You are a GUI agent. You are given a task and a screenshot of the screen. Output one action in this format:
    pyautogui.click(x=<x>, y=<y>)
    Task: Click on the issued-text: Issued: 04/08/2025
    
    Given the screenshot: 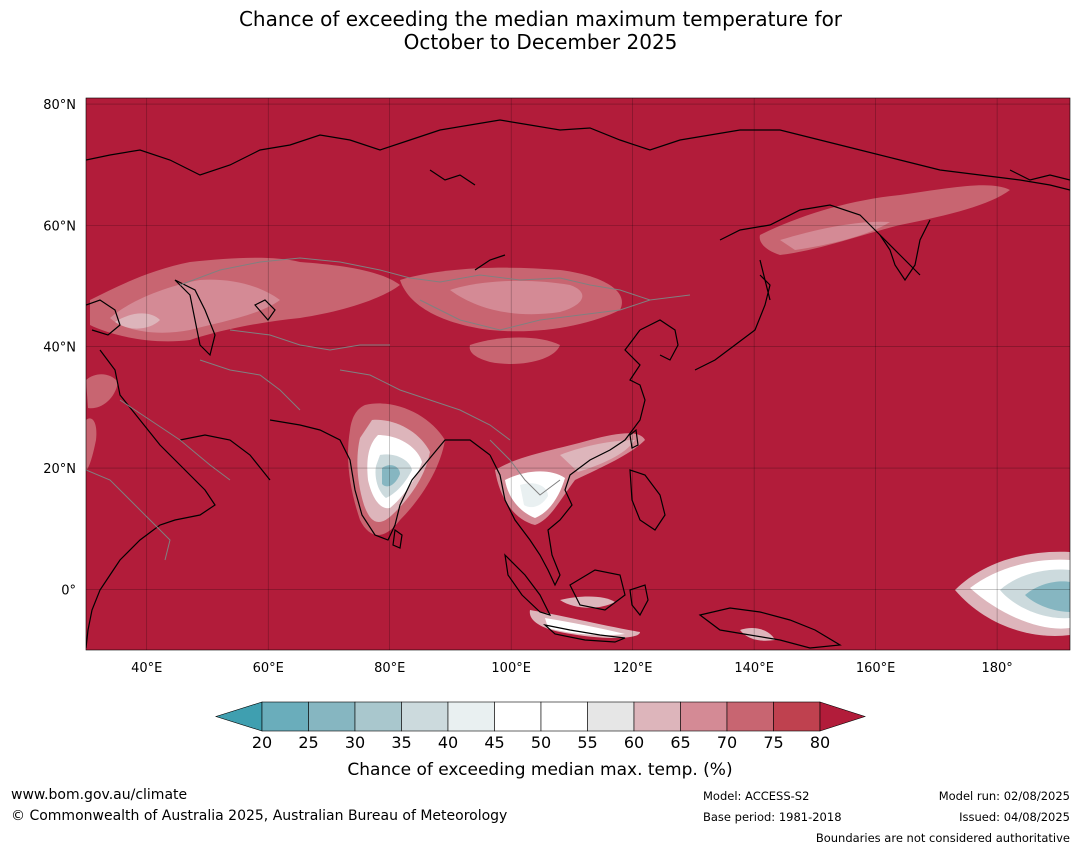 What is the action you would take?
    pyautogui.click(x=1014, y=817)
    